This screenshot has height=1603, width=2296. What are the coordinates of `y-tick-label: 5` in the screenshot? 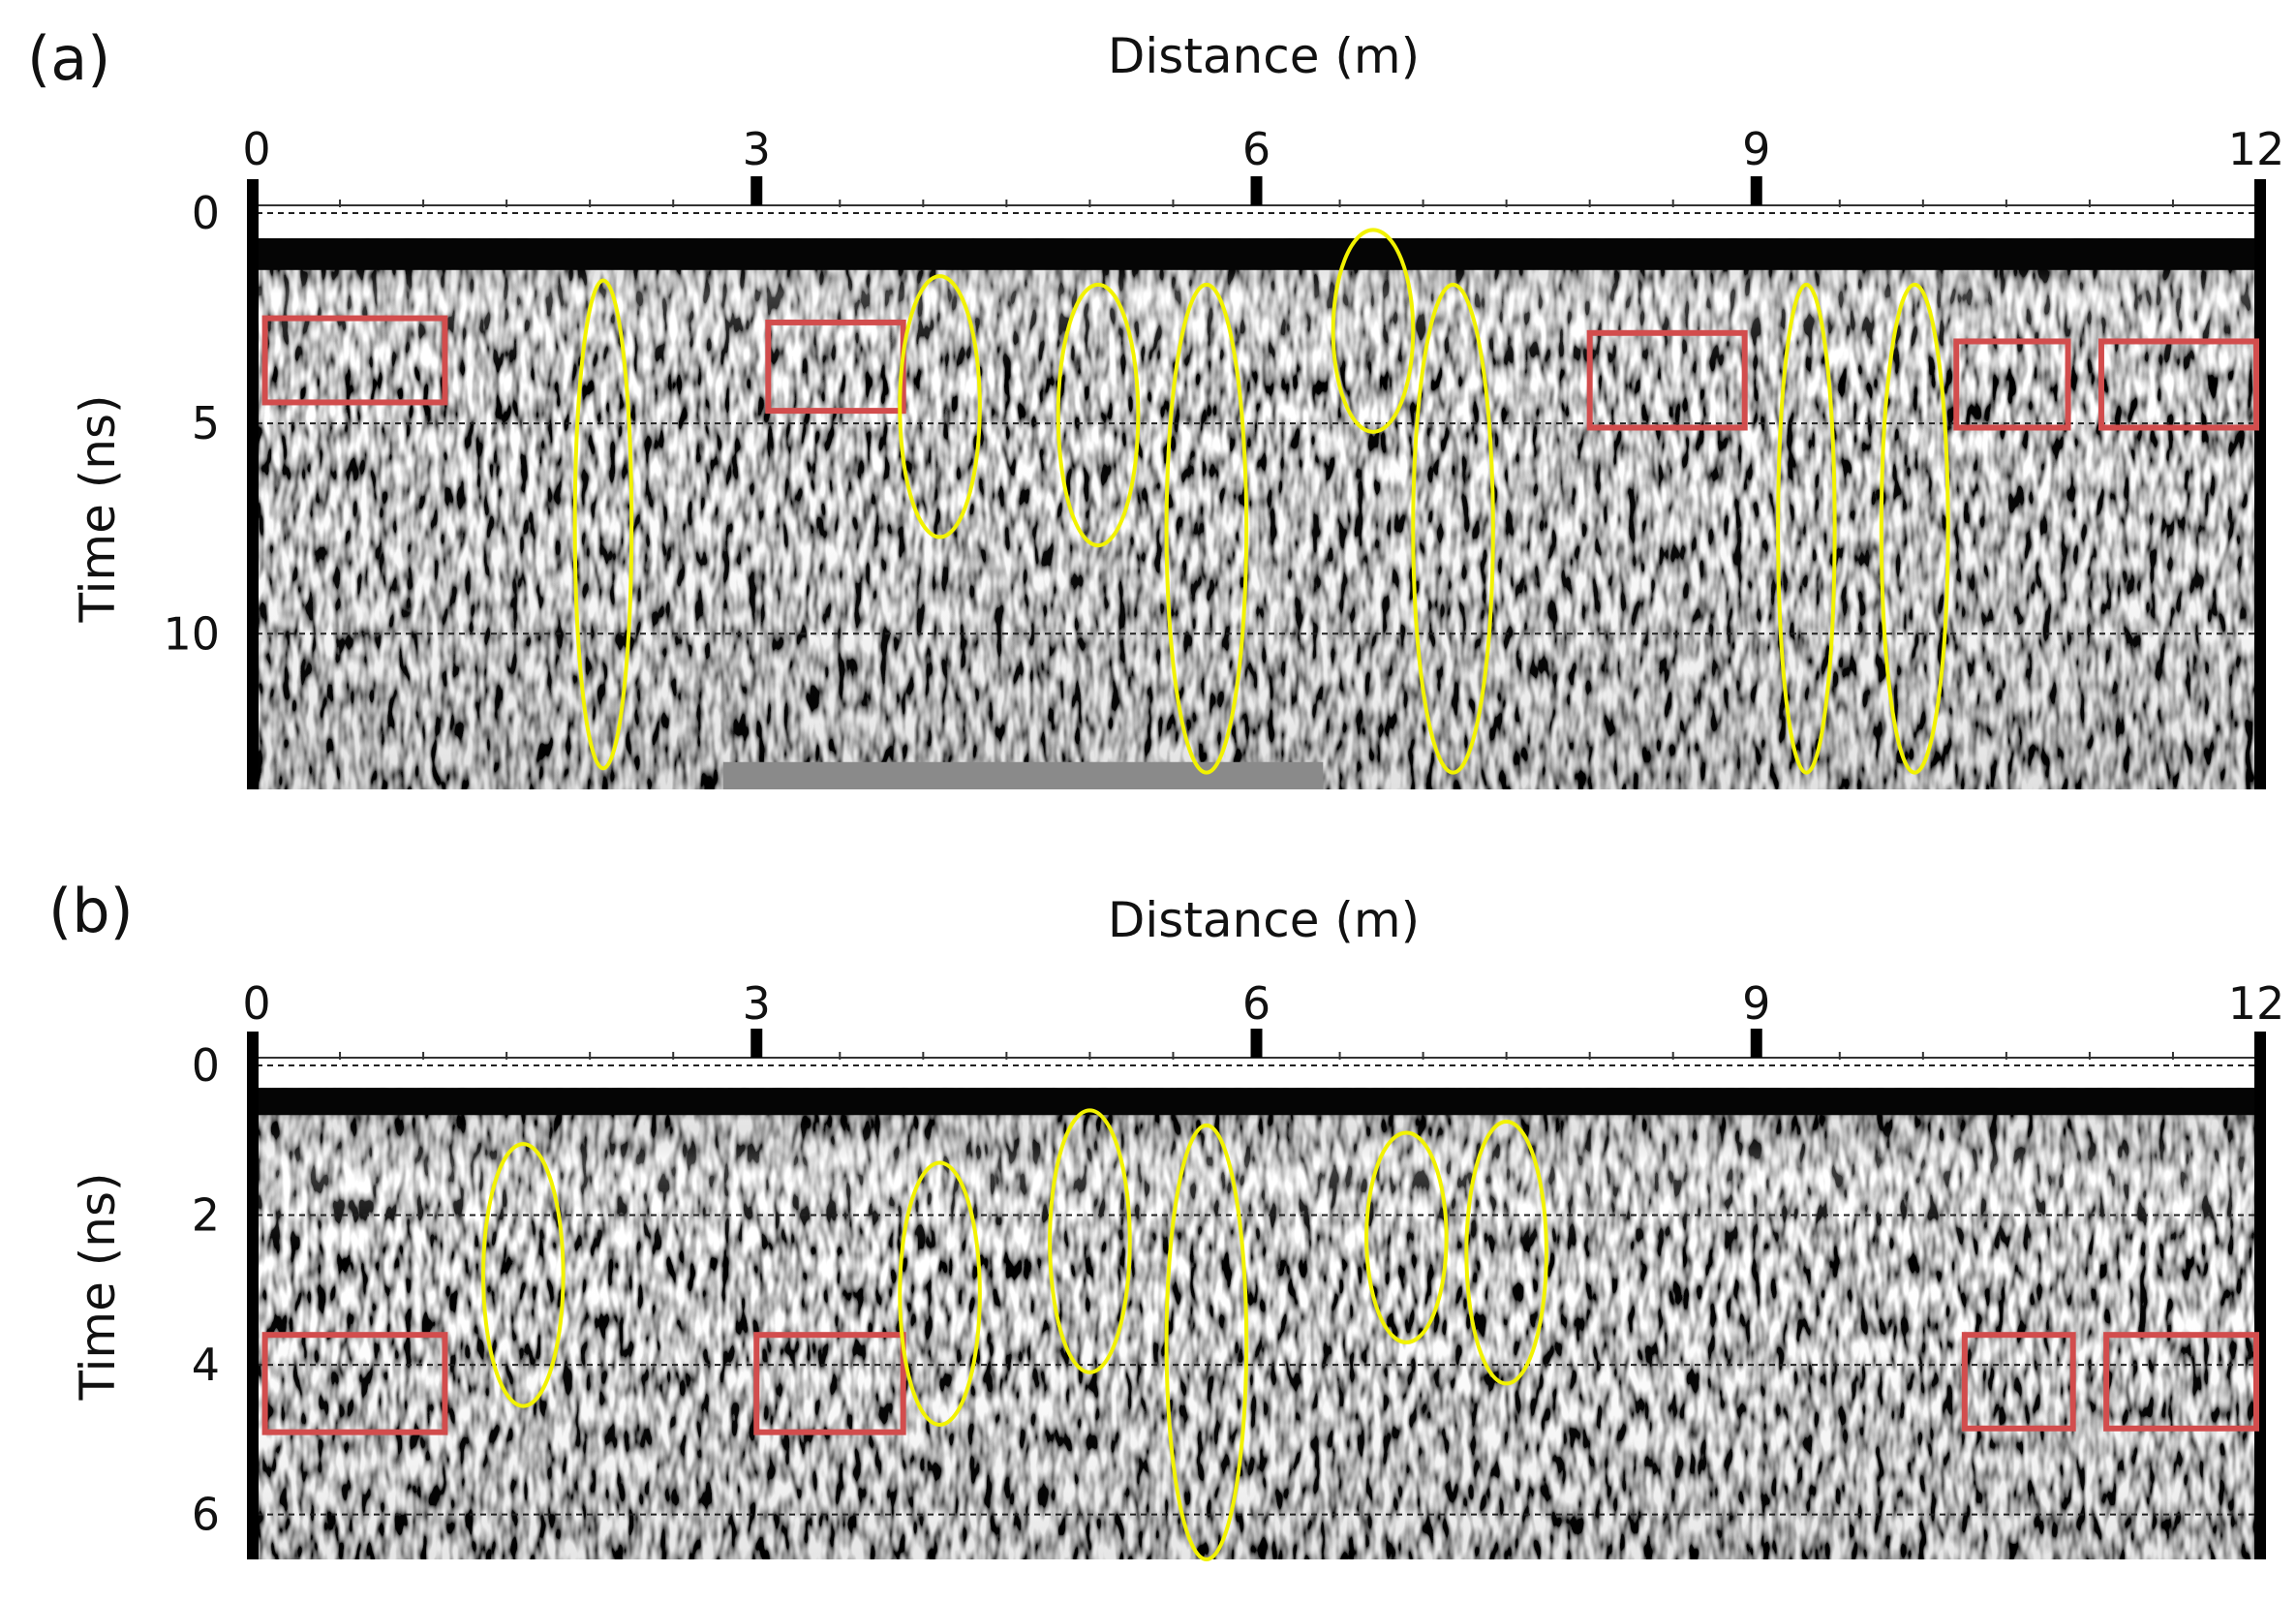 It's located at (206, 423).